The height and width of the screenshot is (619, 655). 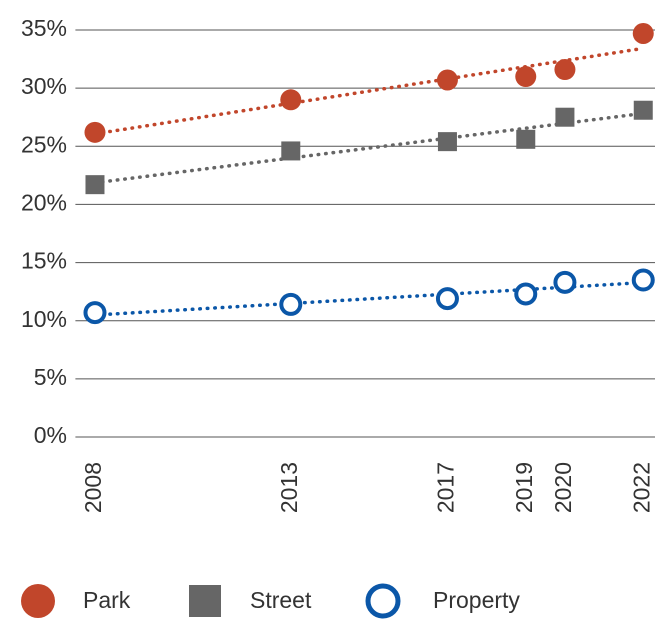 What do you see at coordinates (281, 600) in the screenshot?
I see `legend-label: Street` at bounding box center [281, 600].